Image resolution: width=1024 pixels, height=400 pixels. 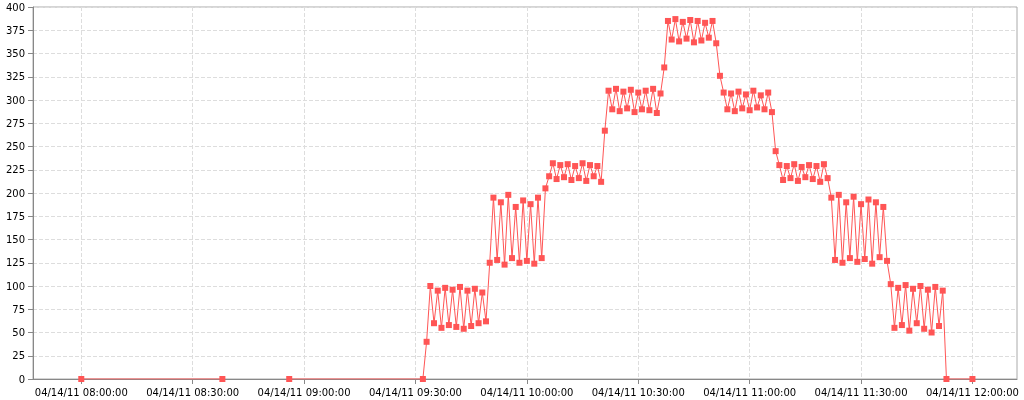 What do you see at coordinates (15, 286) in the screenshot?
I see `y-tick-label: 100` at bounding box center [15, 286].